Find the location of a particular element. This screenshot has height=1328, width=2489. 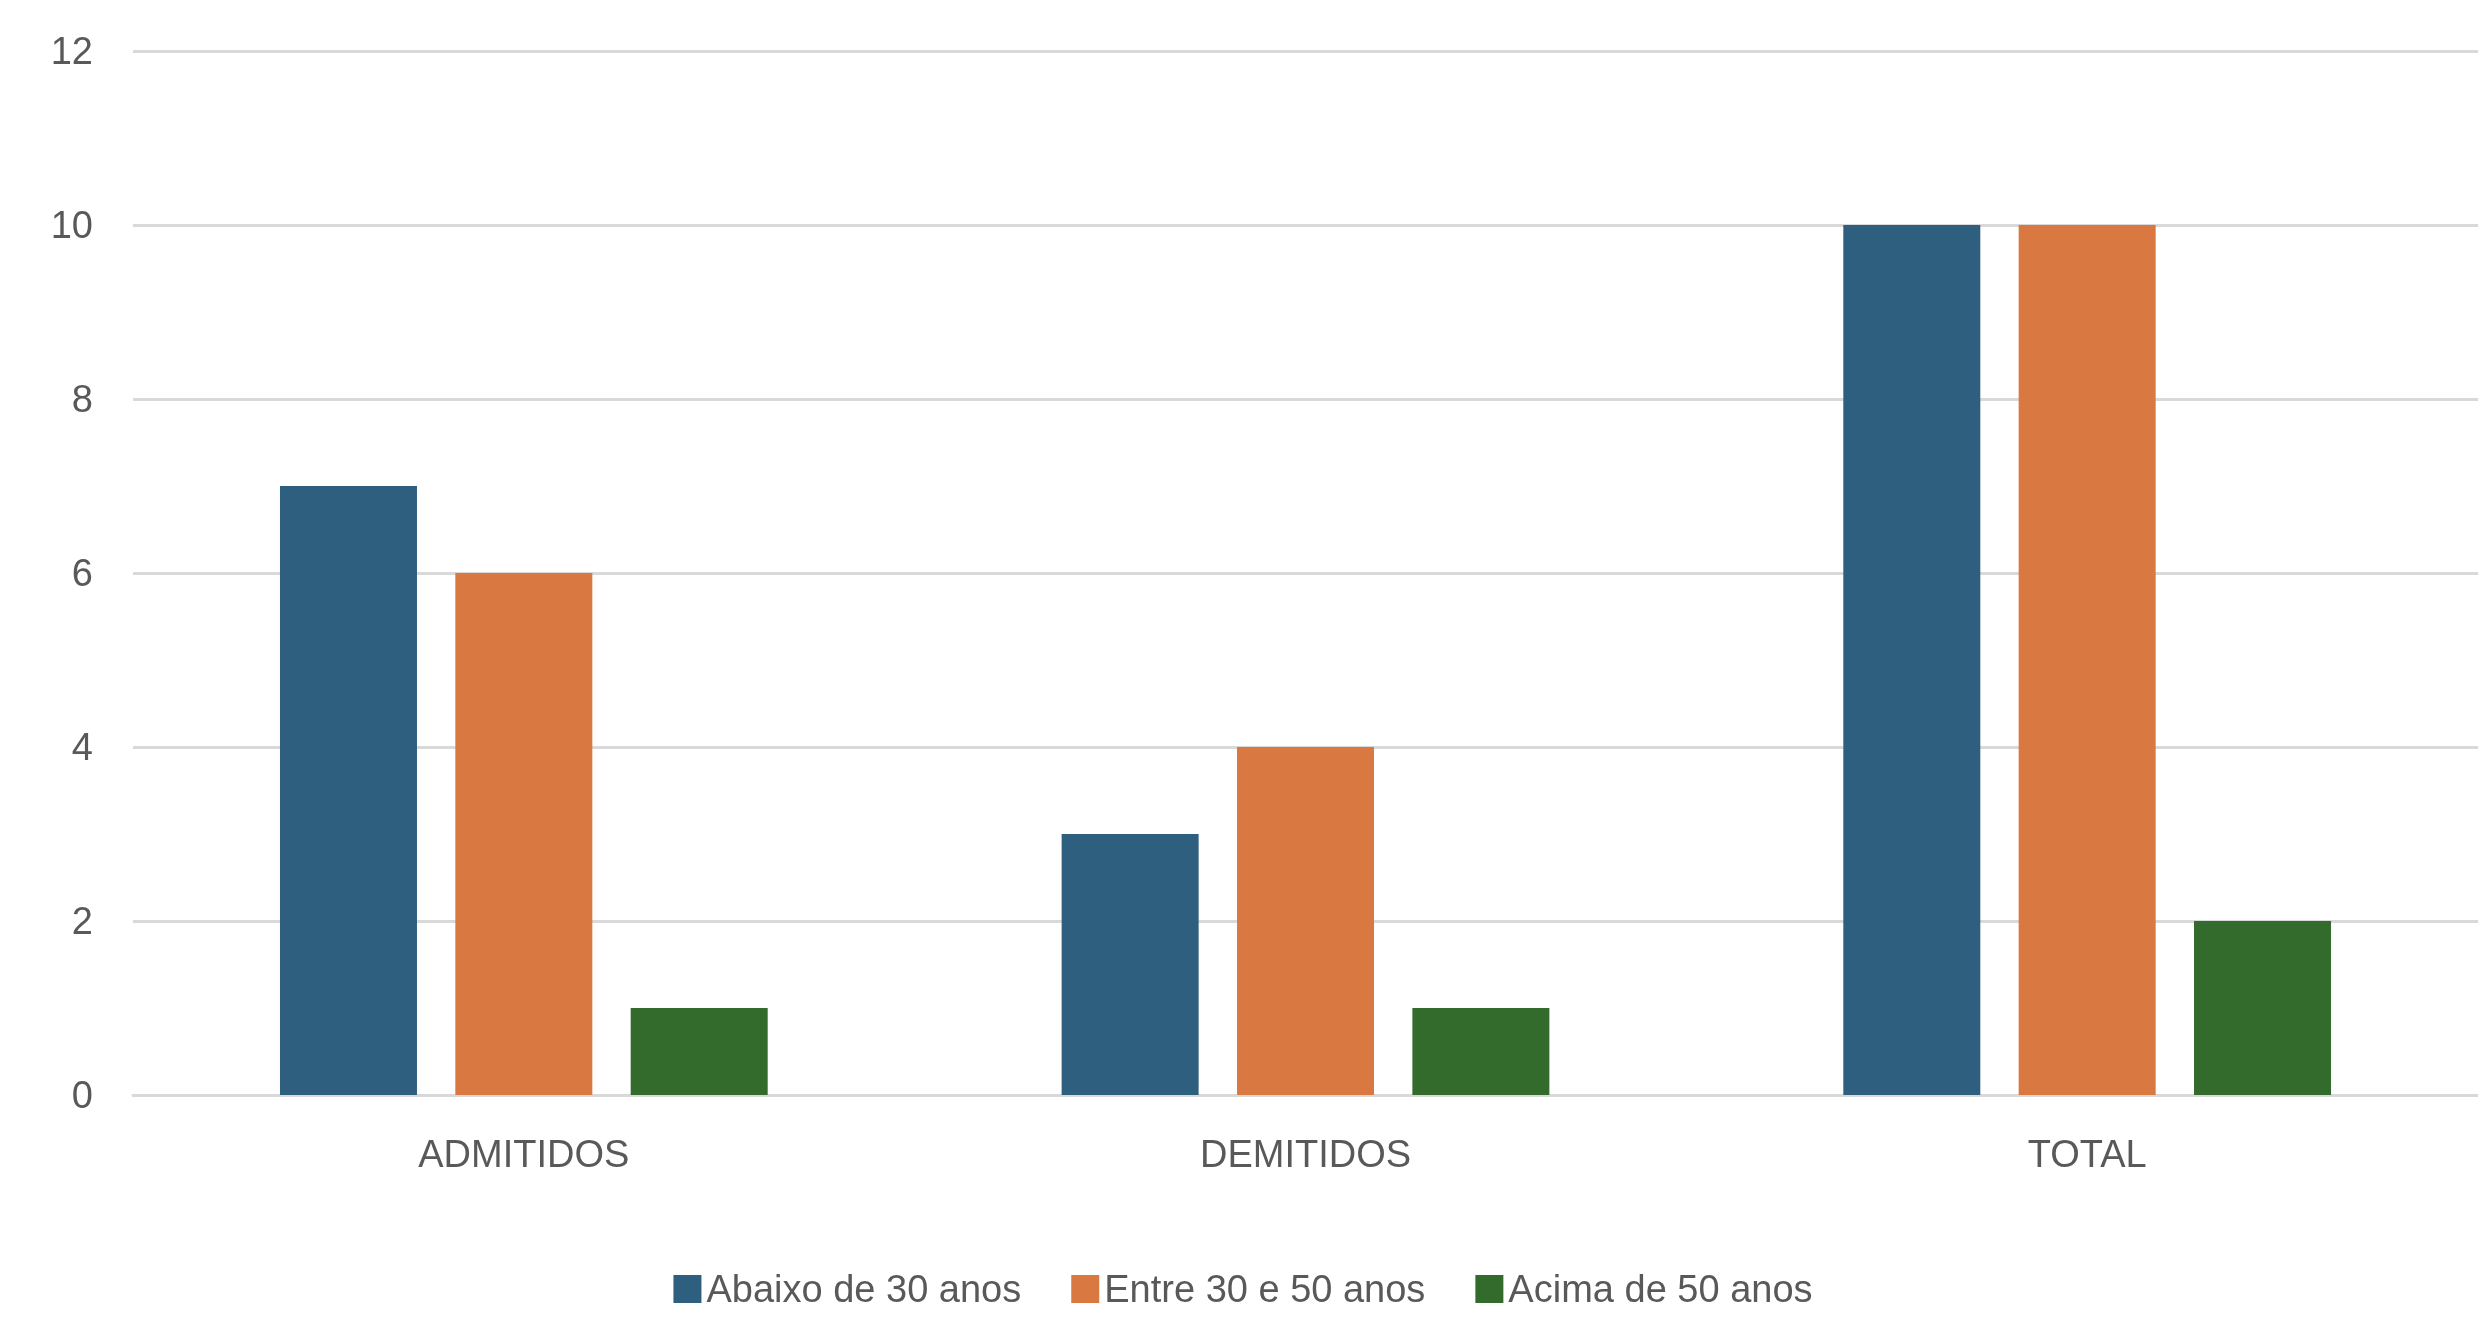

legend-label: Acima de 50 anos is located at coordinates (1660, 1289).